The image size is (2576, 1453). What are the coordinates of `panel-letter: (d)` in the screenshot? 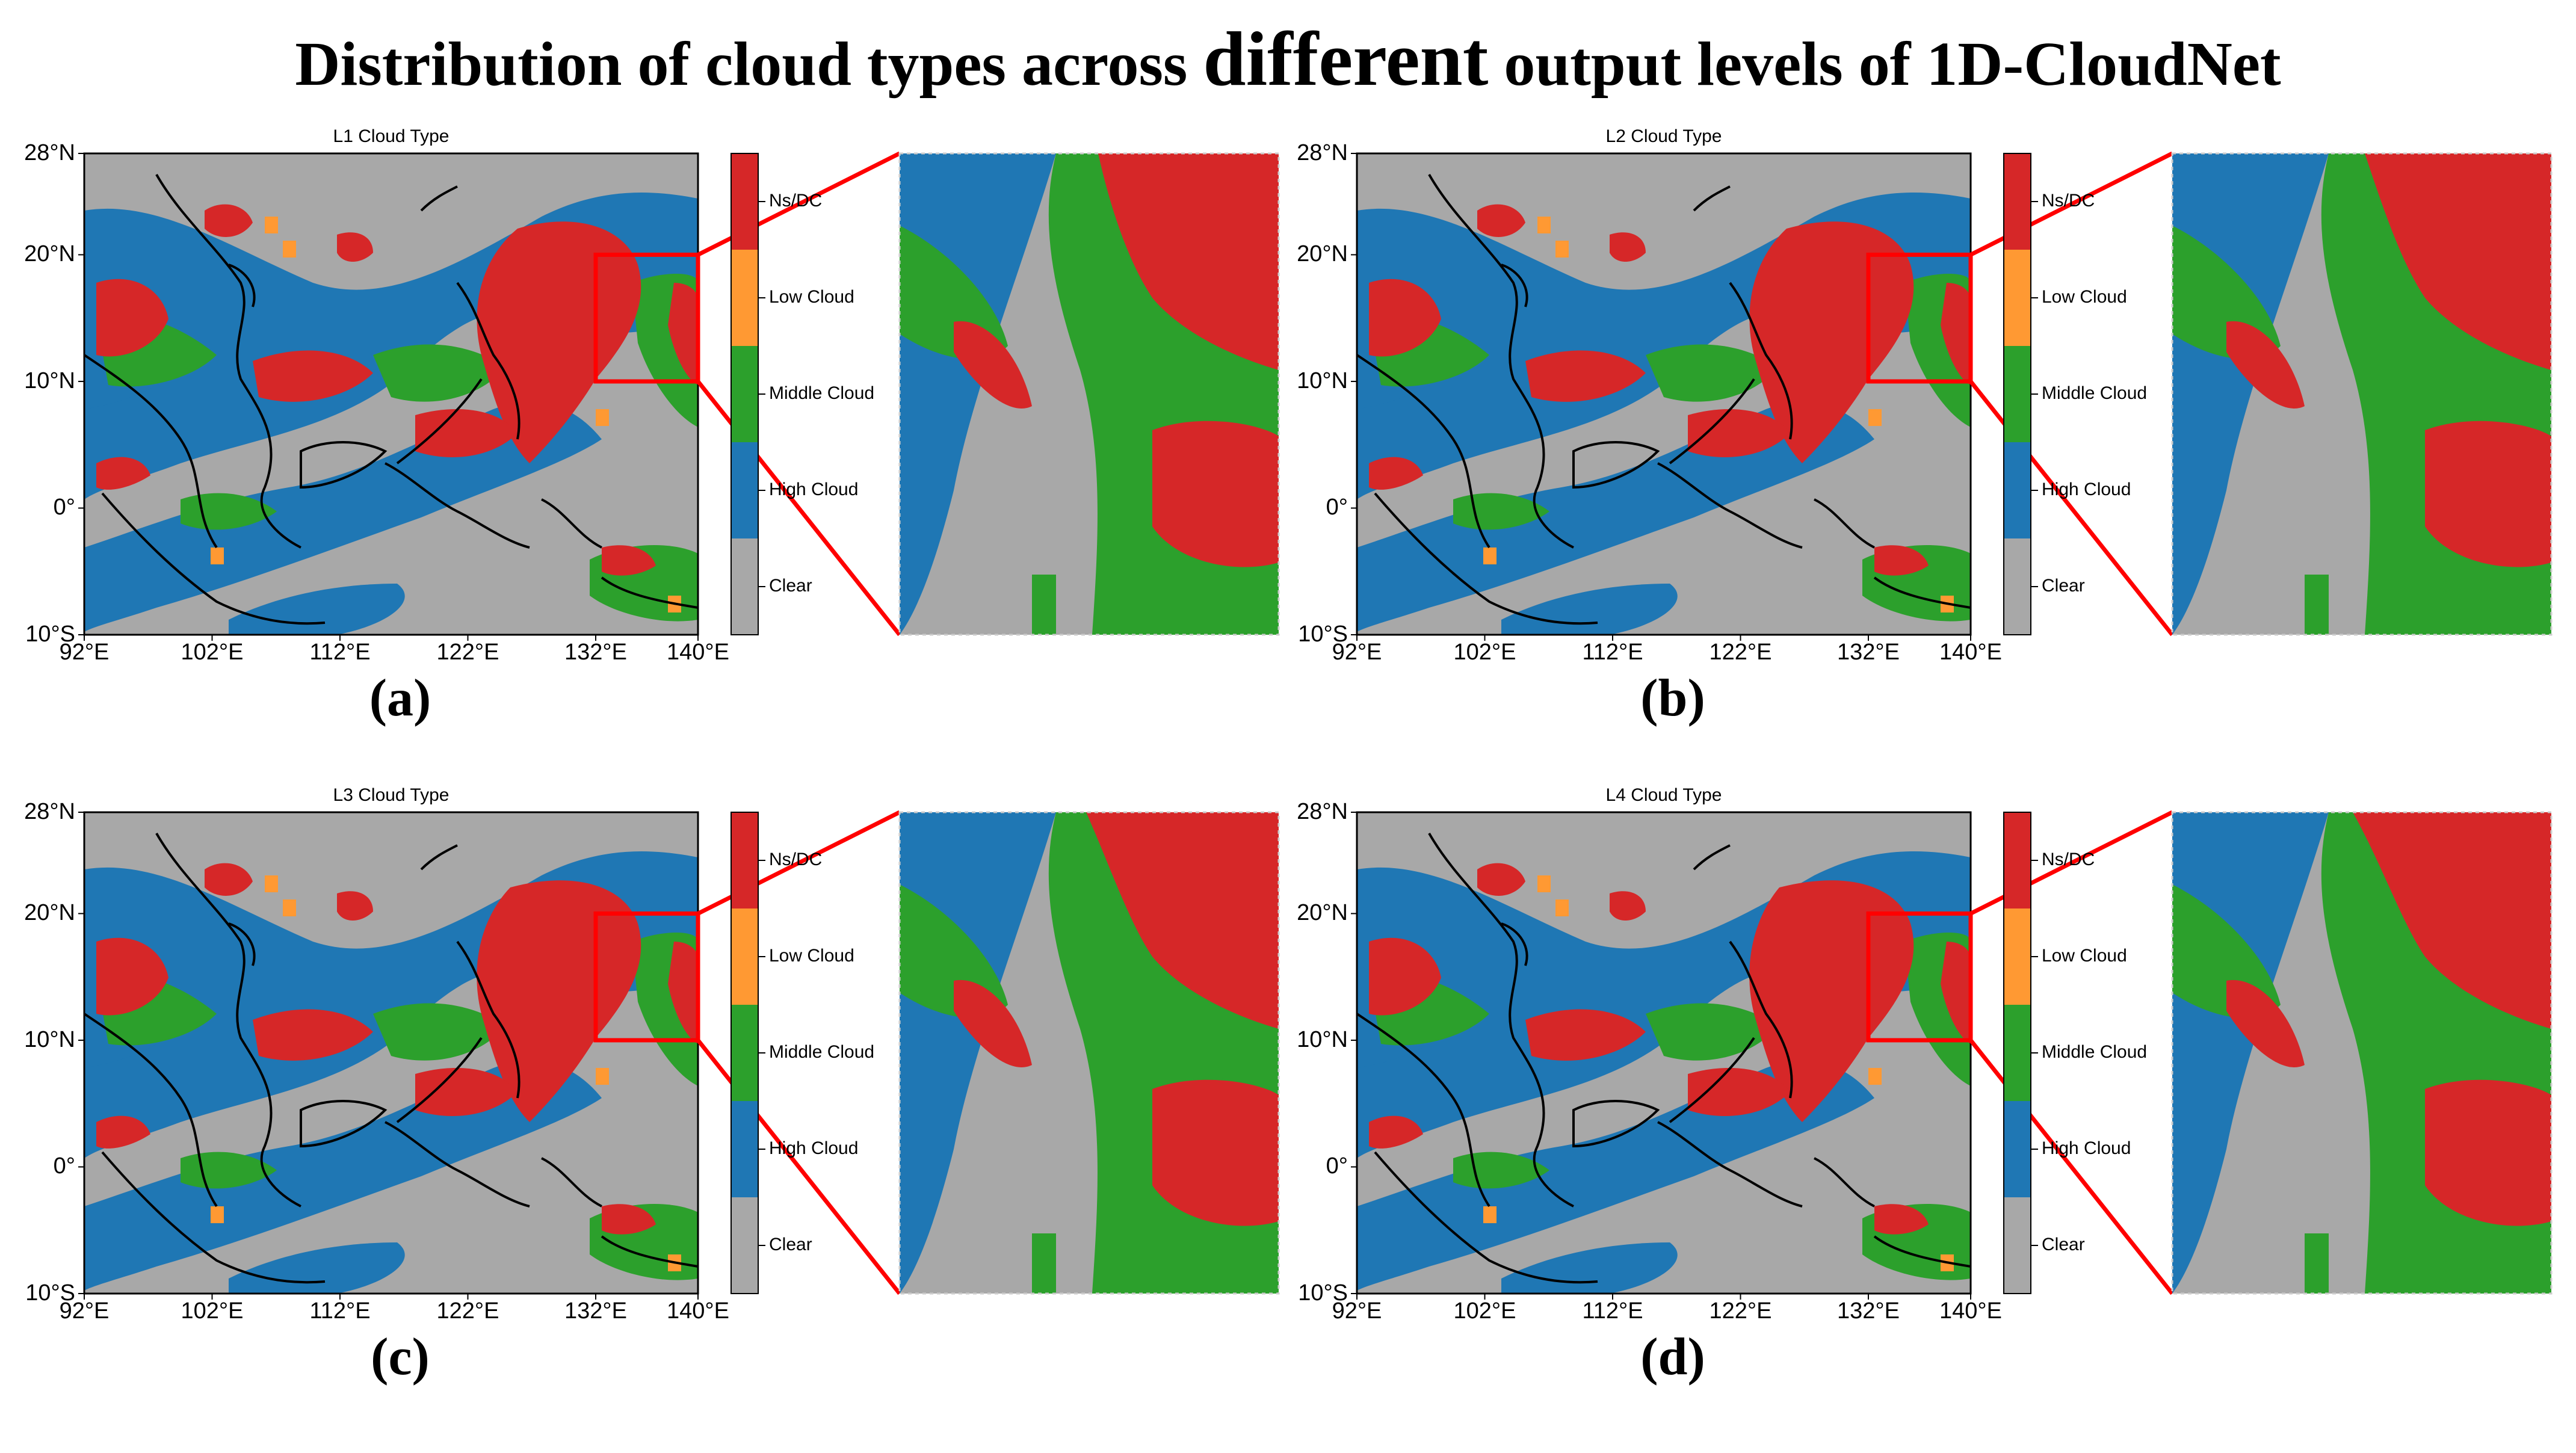 It's located at (1672, 1357).